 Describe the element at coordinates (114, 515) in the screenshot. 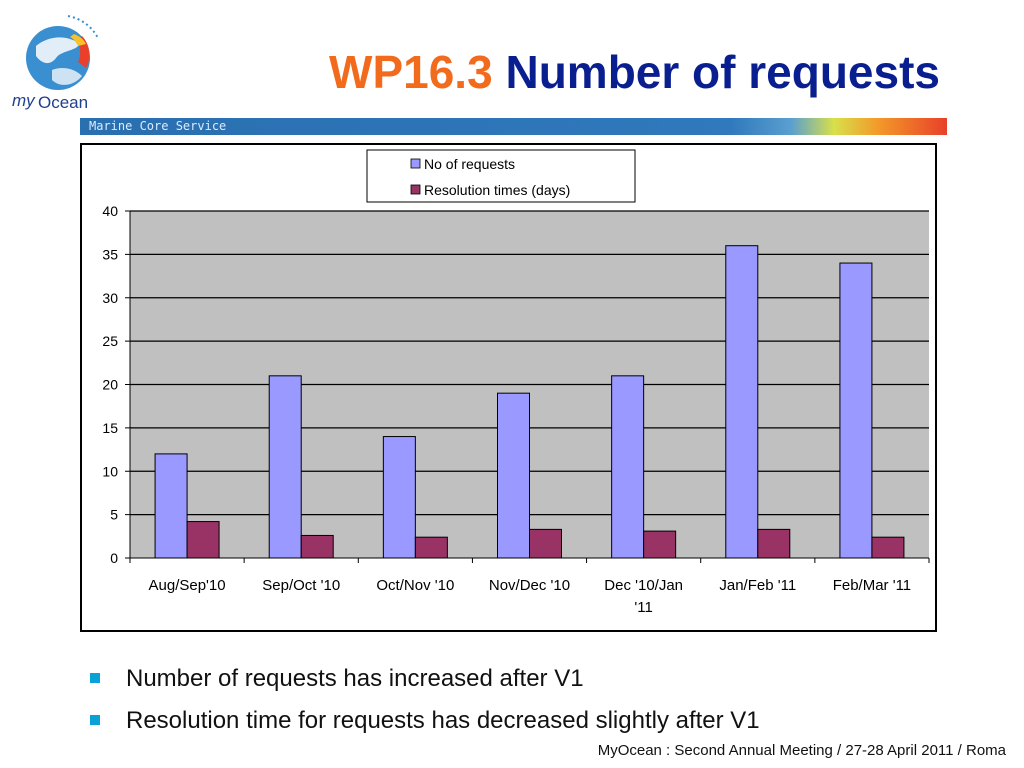

I see `y-tick-label: 5` at that location.